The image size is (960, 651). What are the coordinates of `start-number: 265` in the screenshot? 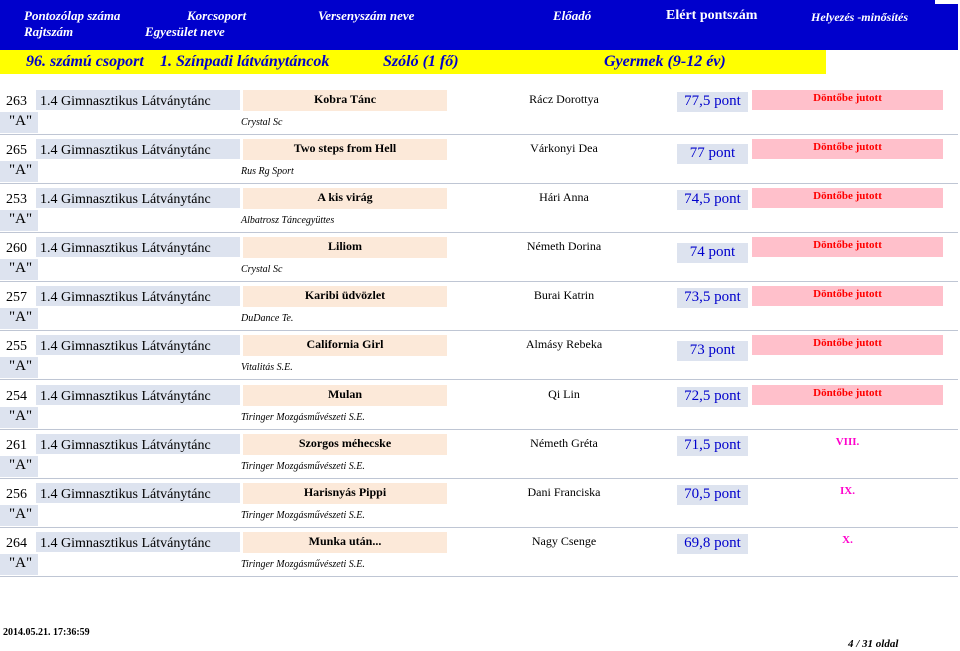 It's located at (16, 150).